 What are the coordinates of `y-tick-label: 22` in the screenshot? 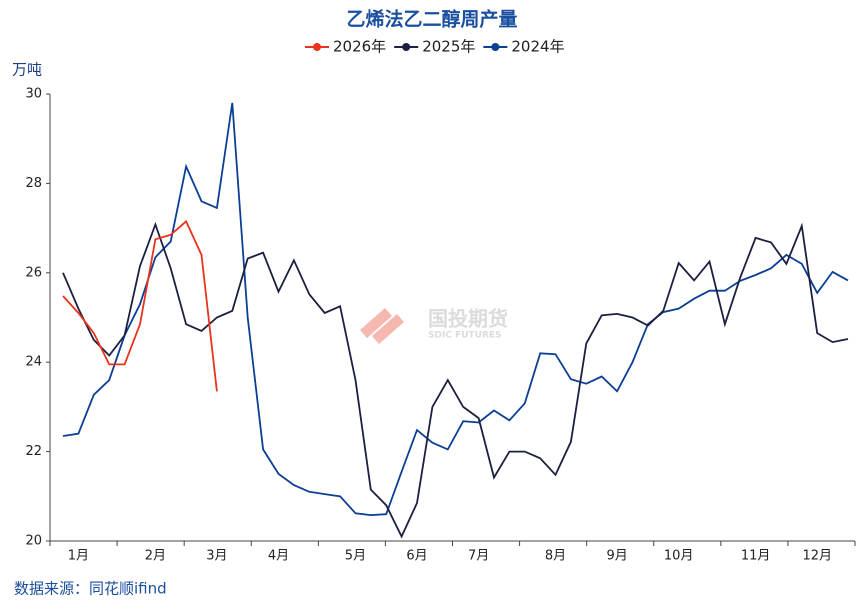 It's located at (33, 451).